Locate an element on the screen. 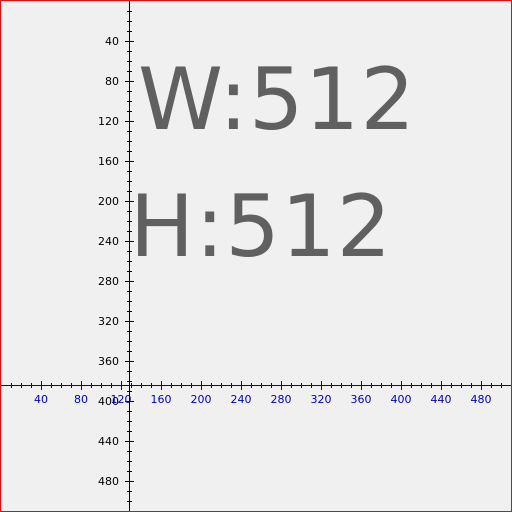  x-tick-label: 80 is located at coordinates (81, 399).